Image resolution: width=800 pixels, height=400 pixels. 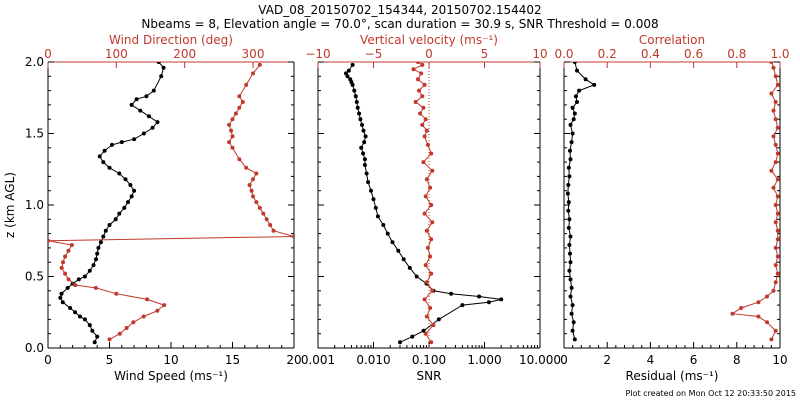 I want to click on top-tick-label: 0.0, so click(x=563, y=54).